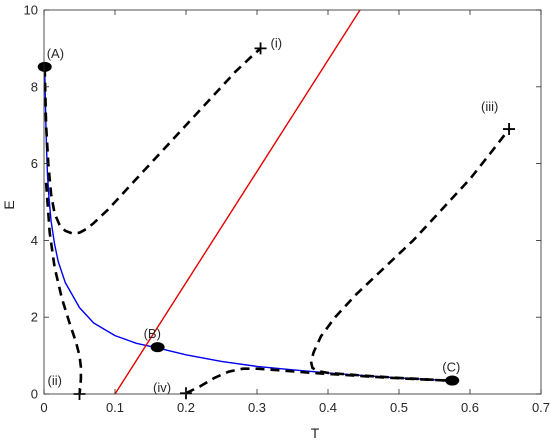  Describe the element at coordinates (34, 86) in the screenshot. I see `y-tick-label-5: 8` at that location.